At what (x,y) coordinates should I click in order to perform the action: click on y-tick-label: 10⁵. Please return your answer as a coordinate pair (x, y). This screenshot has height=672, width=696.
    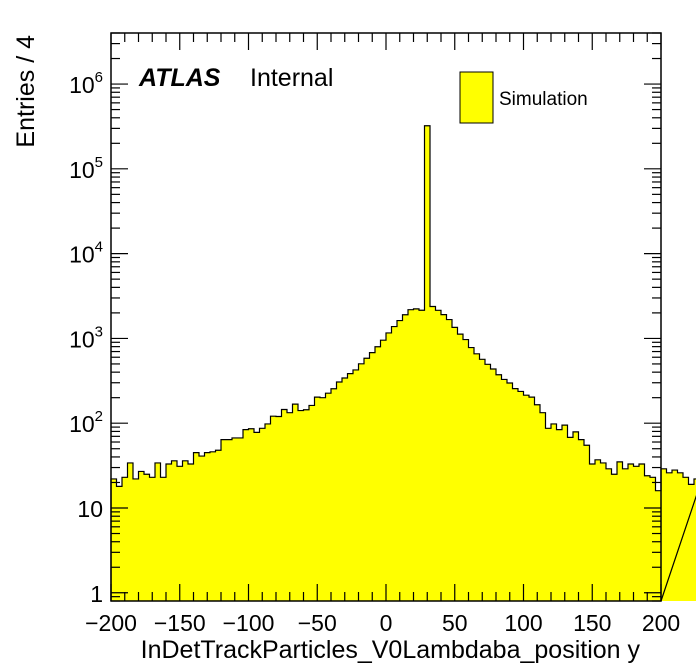
    Looking at the image, I should click on (86, 168).